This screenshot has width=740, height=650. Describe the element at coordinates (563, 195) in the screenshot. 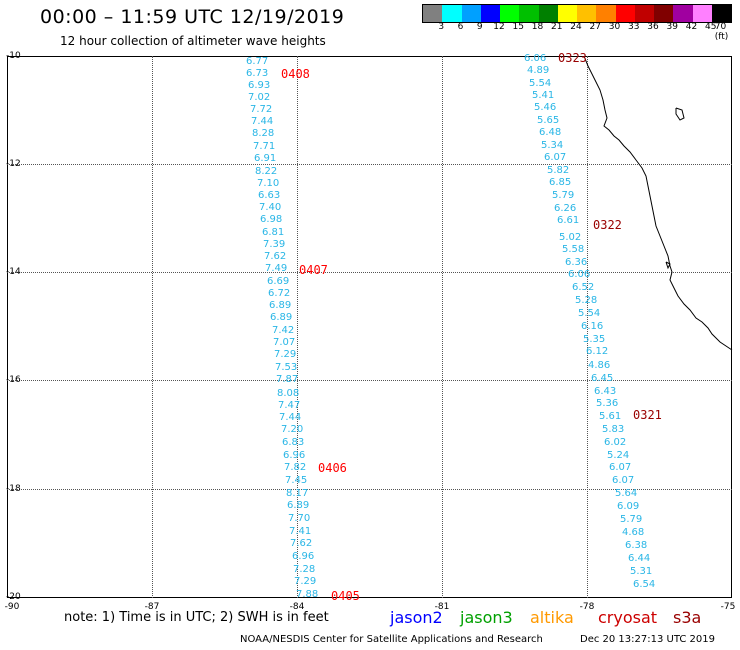

I see `swh-value: 5.79` at that location.